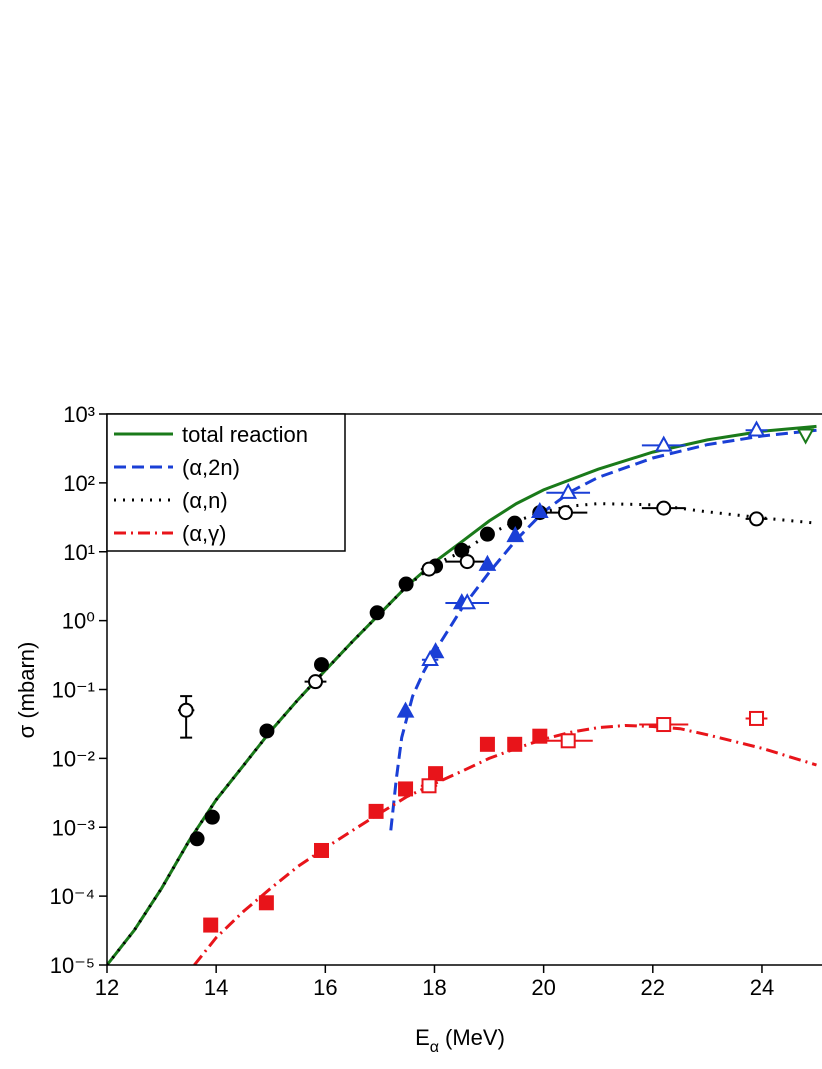 Image resolution: width=822 pixels, height=1069 pixels. I want to click on y-tick-label: 10⁻³, so click(73, 827).